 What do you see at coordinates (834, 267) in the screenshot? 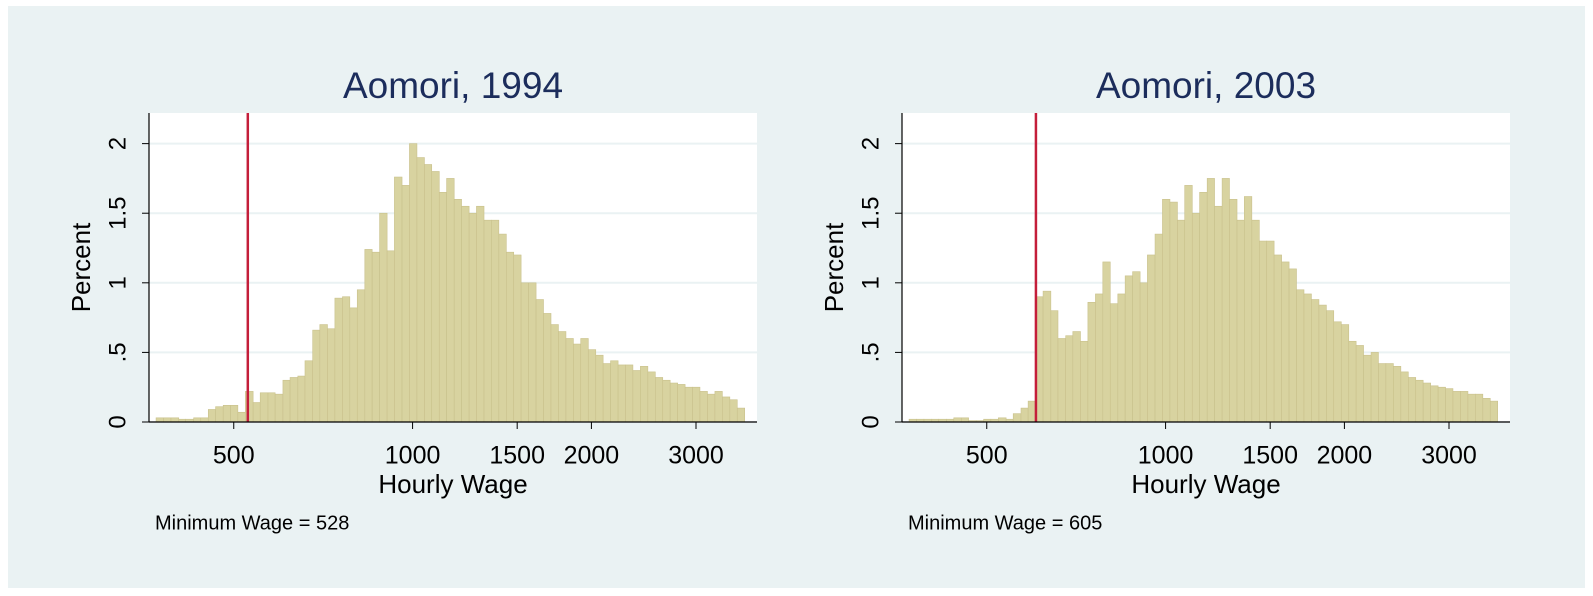
I see `y-axis-label: Percent` at bounding box center [834, 267].